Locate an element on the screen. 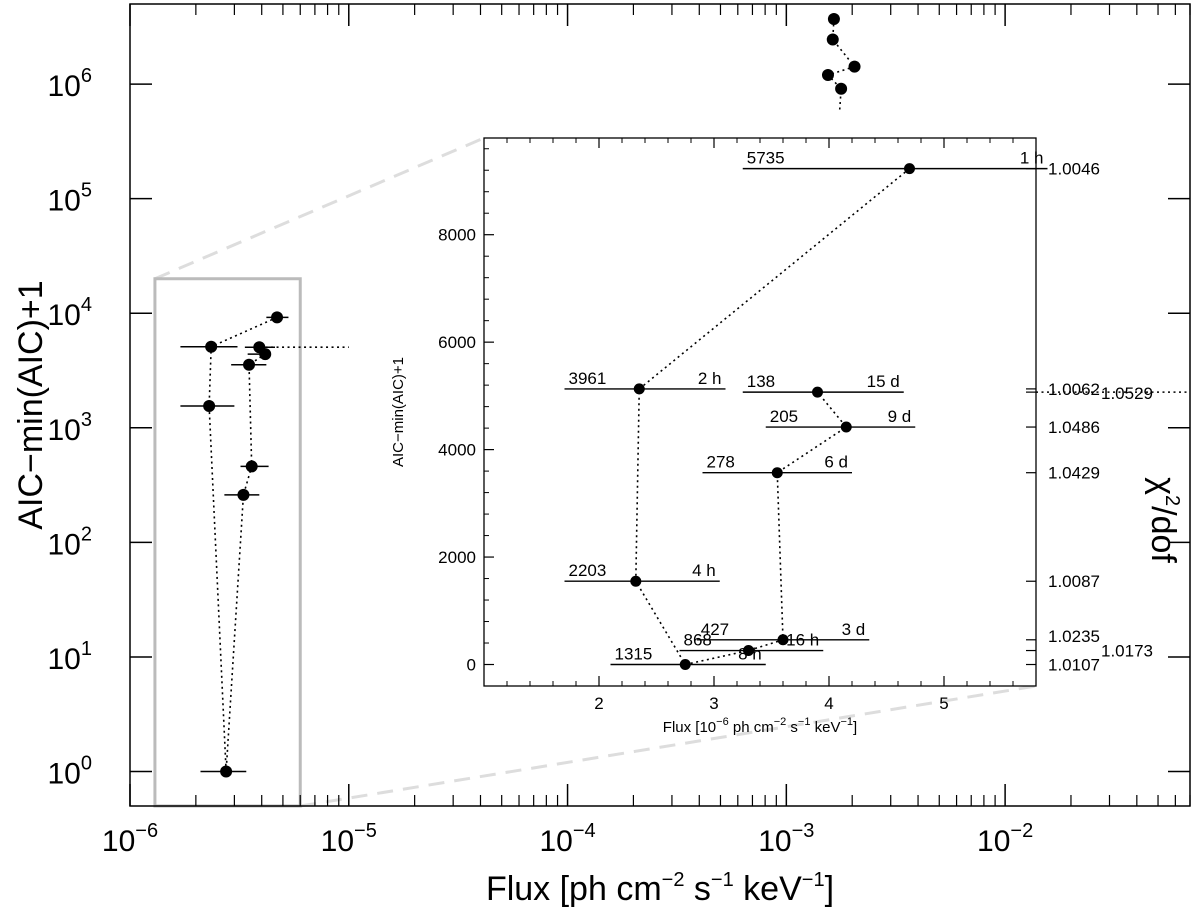  duration-label: 3 d is located at coordinates (854, 629).